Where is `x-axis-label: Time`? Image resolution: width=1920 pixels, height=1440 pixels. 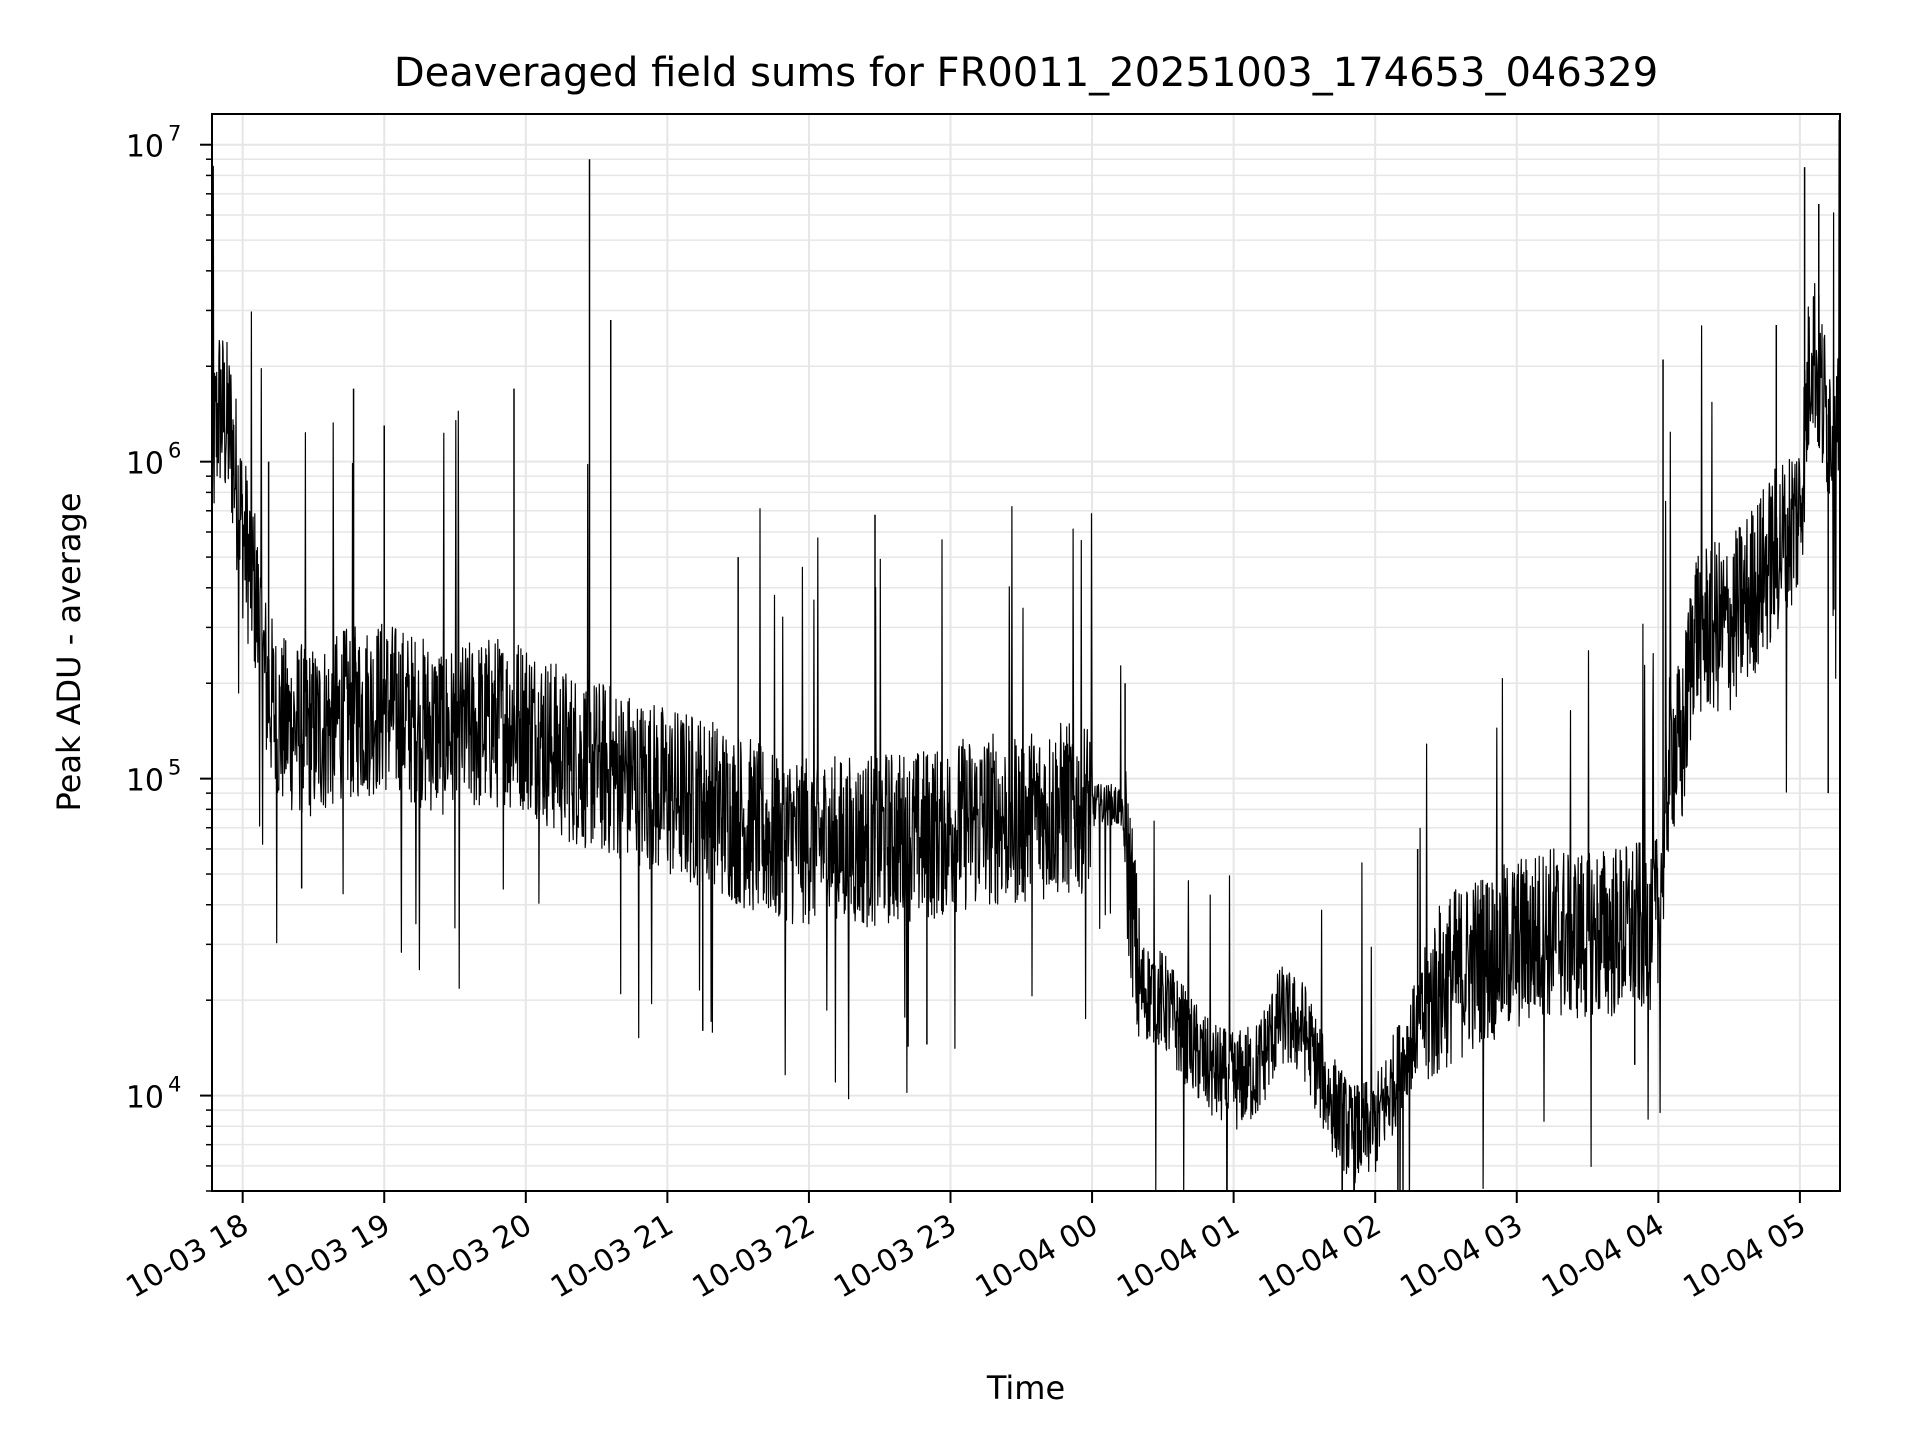 x-axis-label: Time is located at coordinates (1025, 1388).